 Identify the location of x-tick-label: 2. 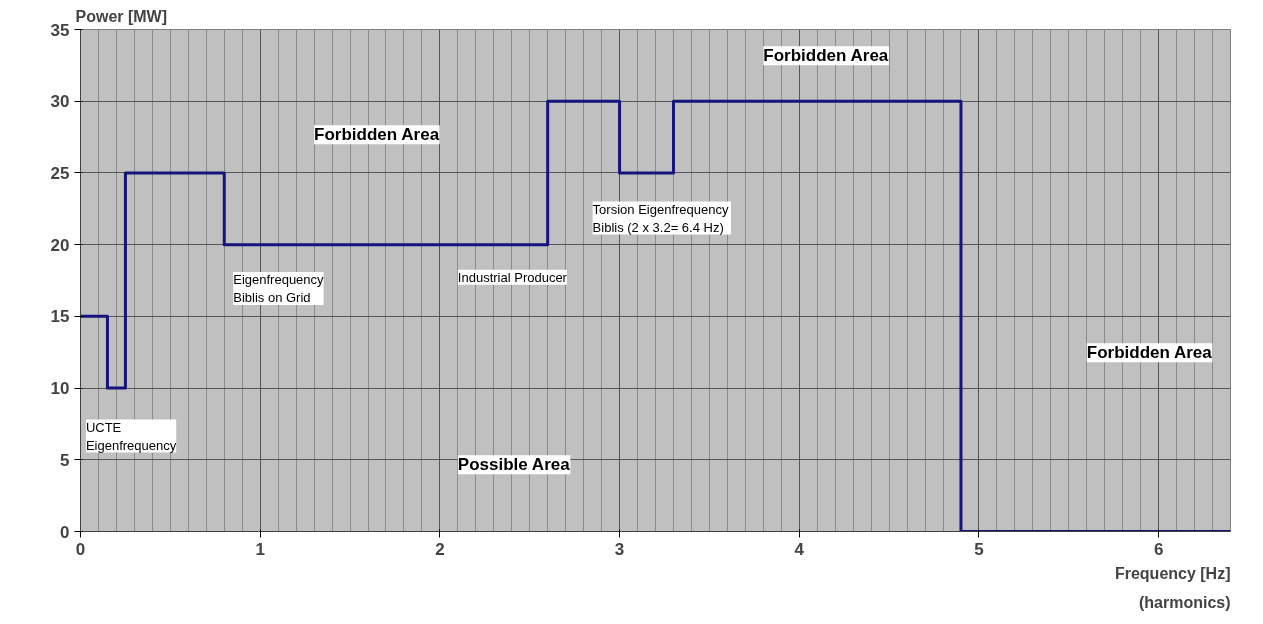
(440, 549).